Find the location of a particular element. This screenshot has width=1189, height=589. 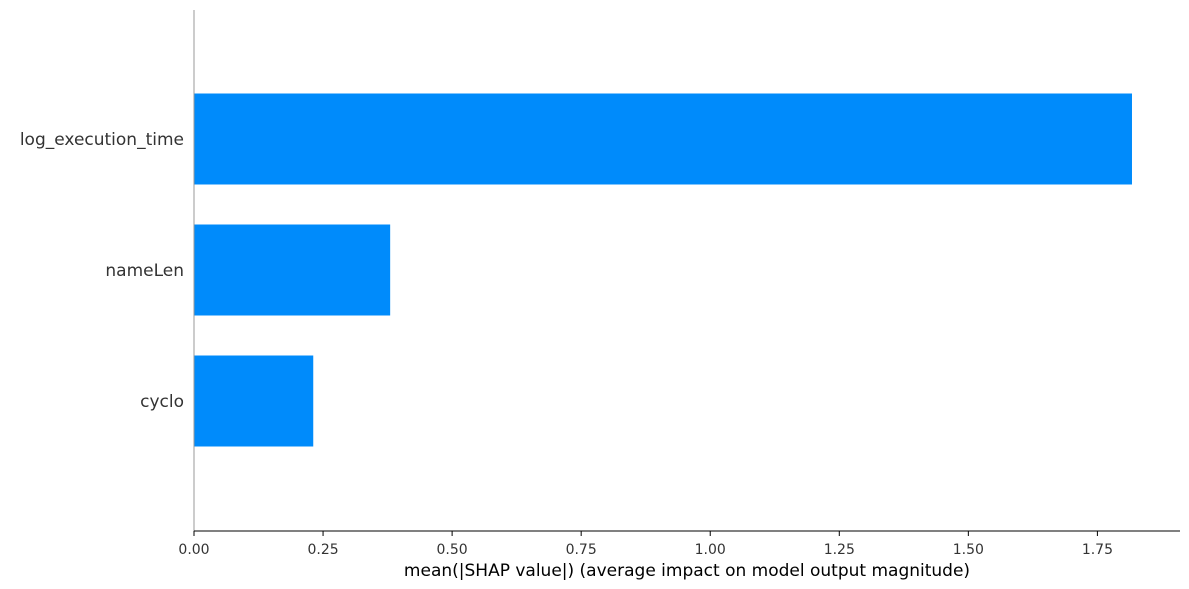

bar-cyclo is located at coordinates (254, 401).